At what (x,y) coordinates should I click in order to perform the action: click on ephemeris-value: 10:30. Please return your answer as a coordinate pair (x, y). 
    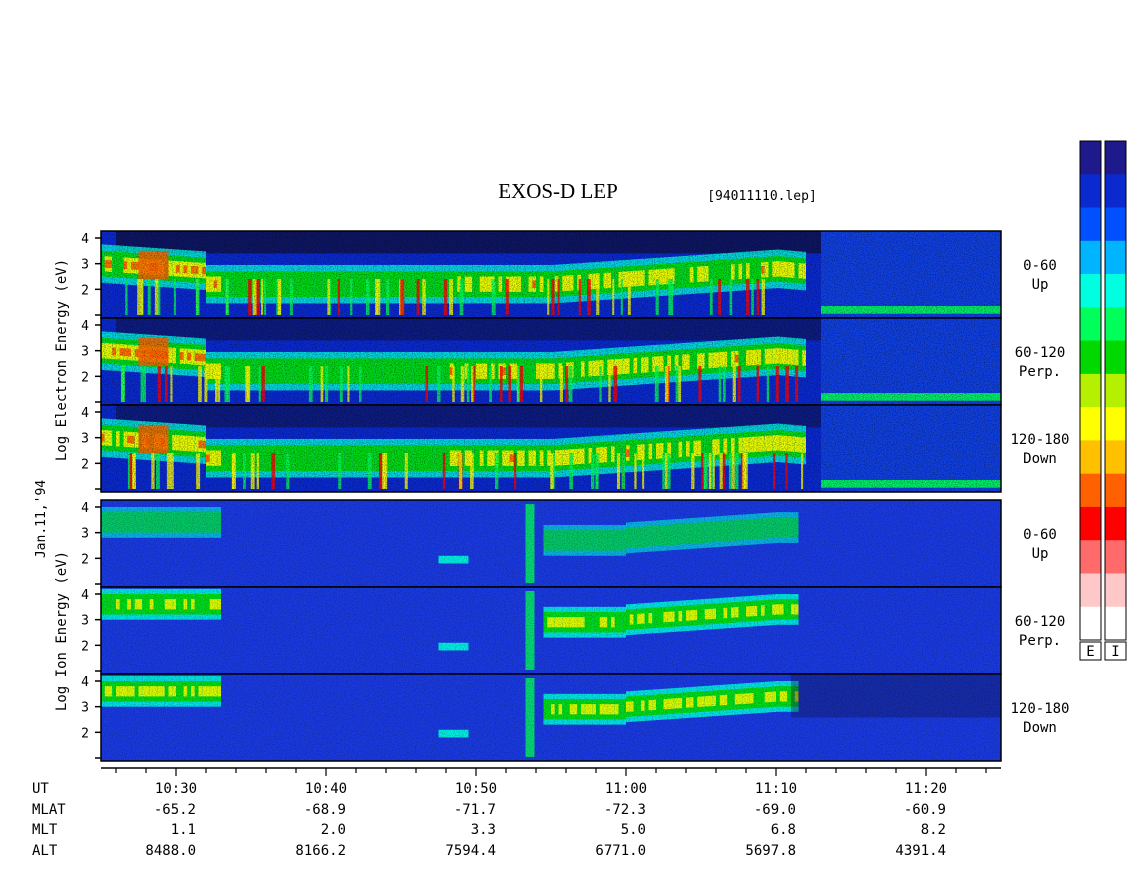
    Looking at the image, I should click on (176, 789).